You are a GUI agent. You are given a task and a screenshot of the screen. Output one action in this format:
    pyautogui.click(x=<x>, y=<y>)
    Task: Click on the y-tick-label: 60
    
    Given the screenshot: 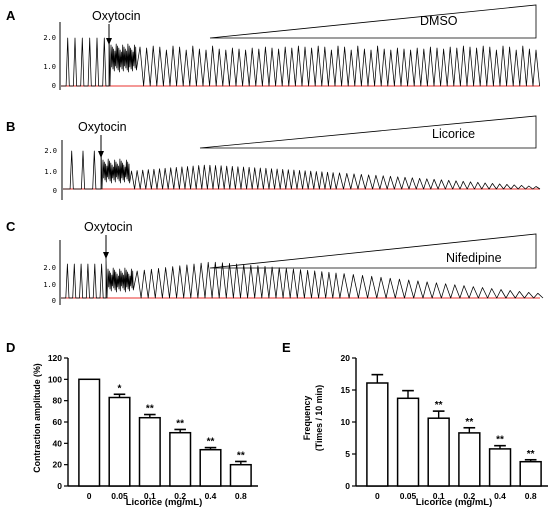 What is the action you would take?
    pyautogui.click(x=58, y=422)
    